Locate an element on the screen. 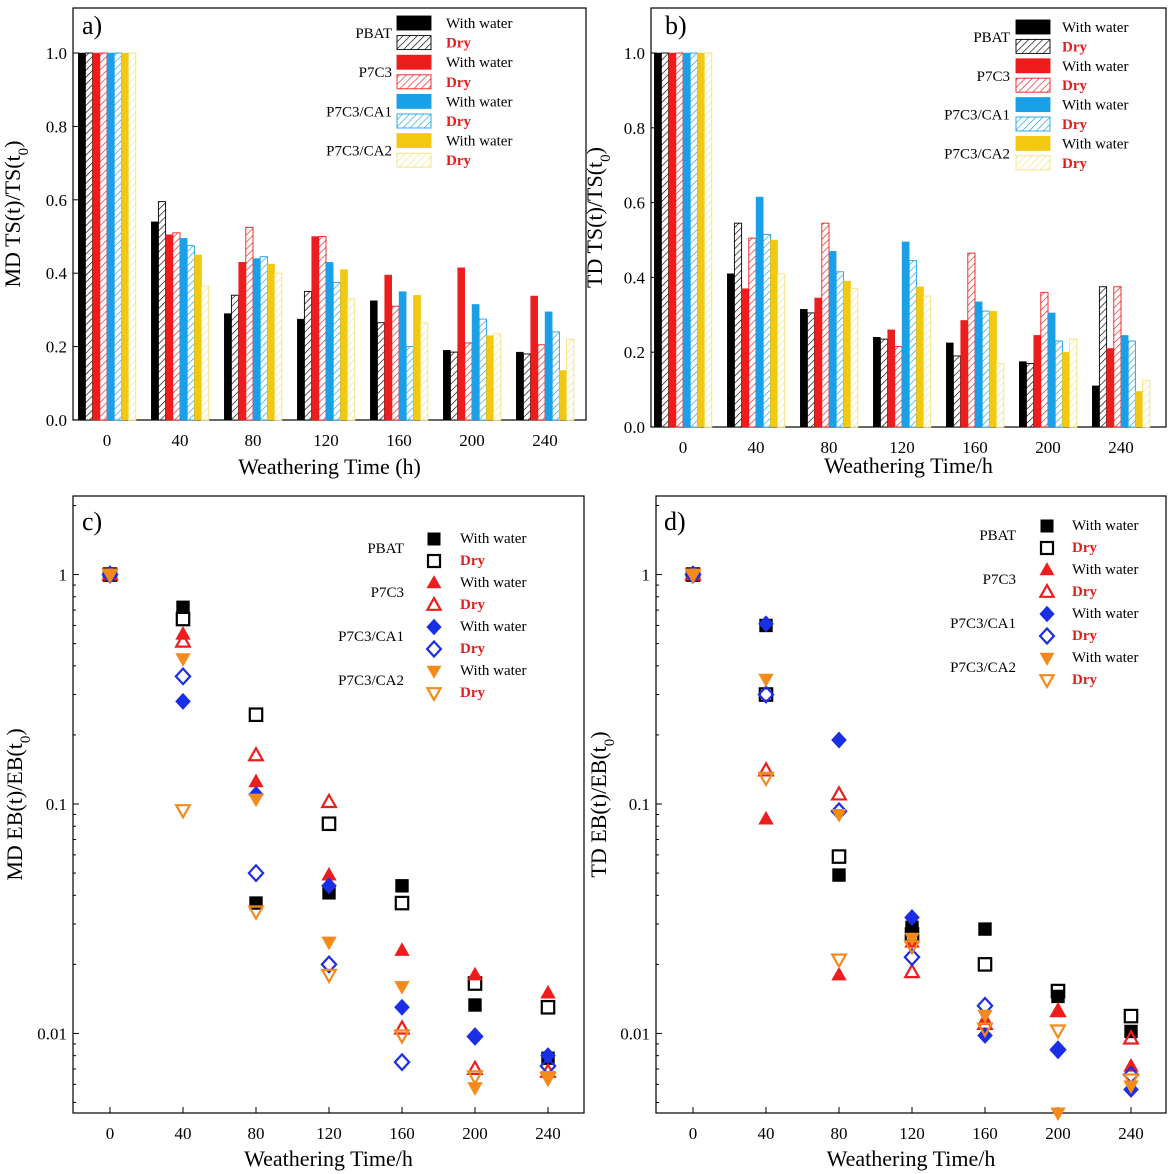 The height and width of the screenshot is (1174, 1172). legend-marker-pbat-dry is located at coordinates (434, 561).